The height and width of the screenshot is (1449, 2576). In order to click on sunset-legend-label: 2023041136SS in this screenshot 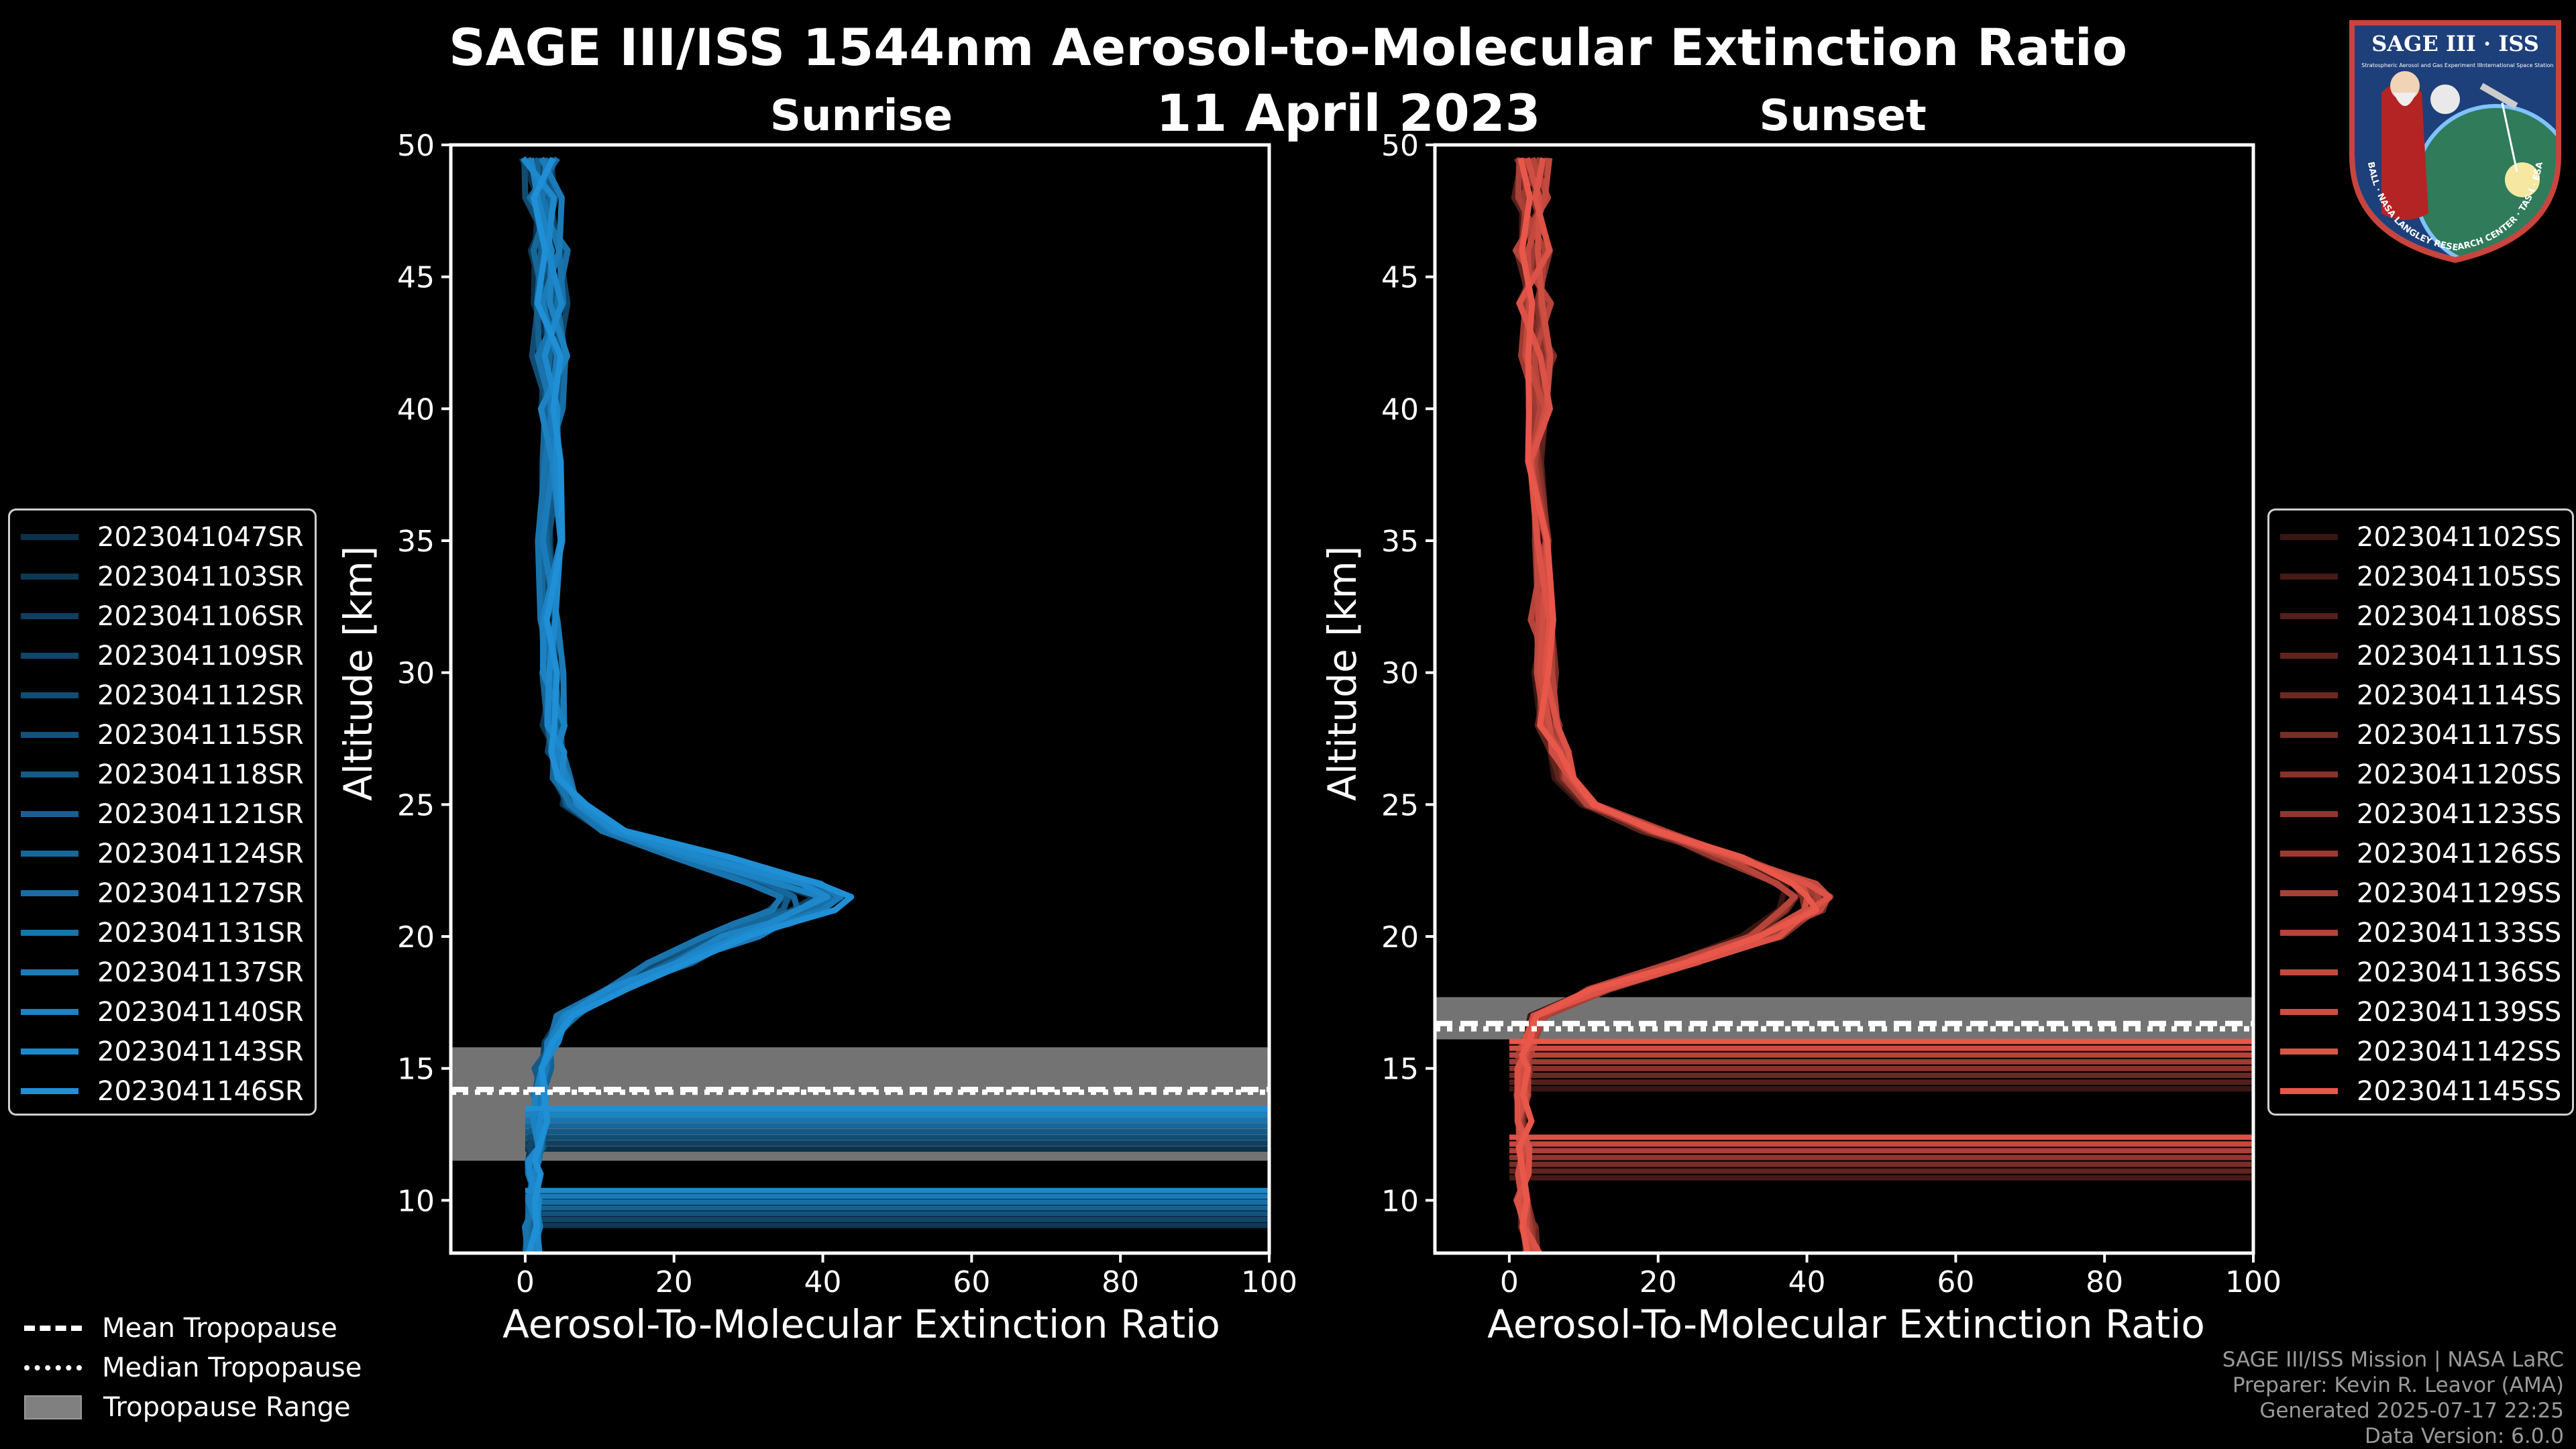, I will do `click(2459, 972)`.